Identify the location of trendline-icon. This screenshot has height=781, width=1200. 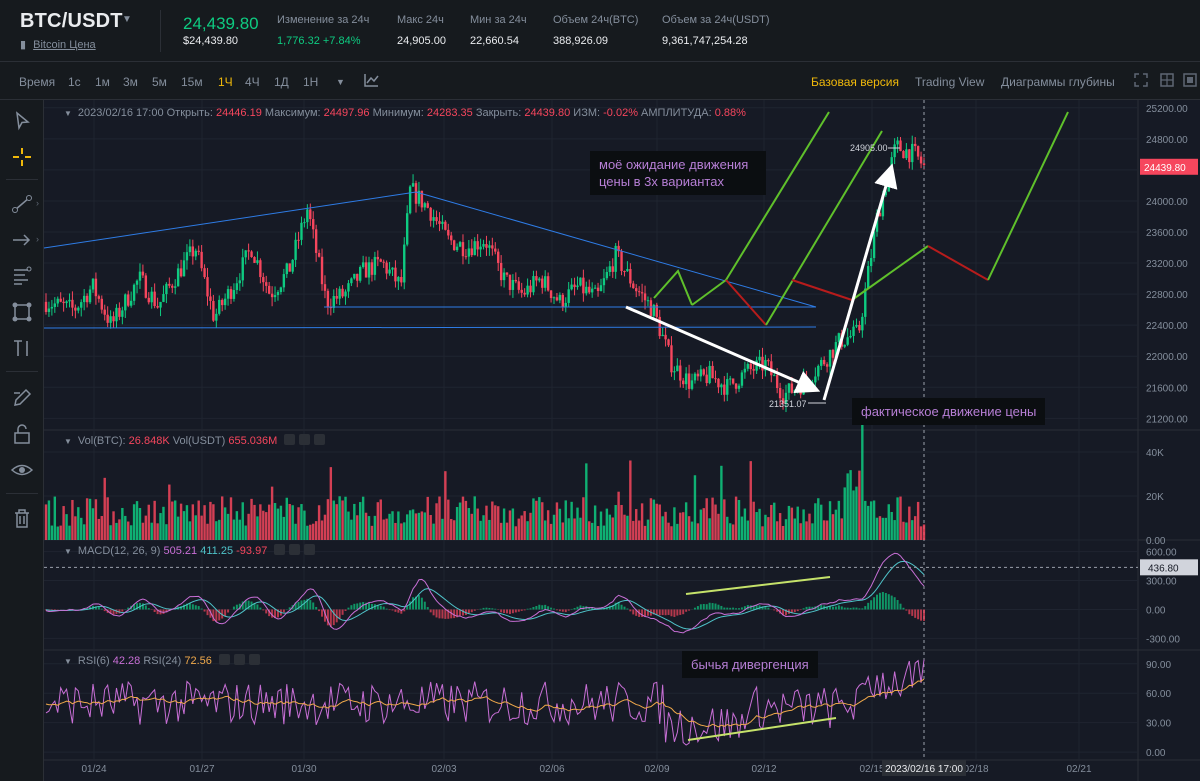
(22, 204).